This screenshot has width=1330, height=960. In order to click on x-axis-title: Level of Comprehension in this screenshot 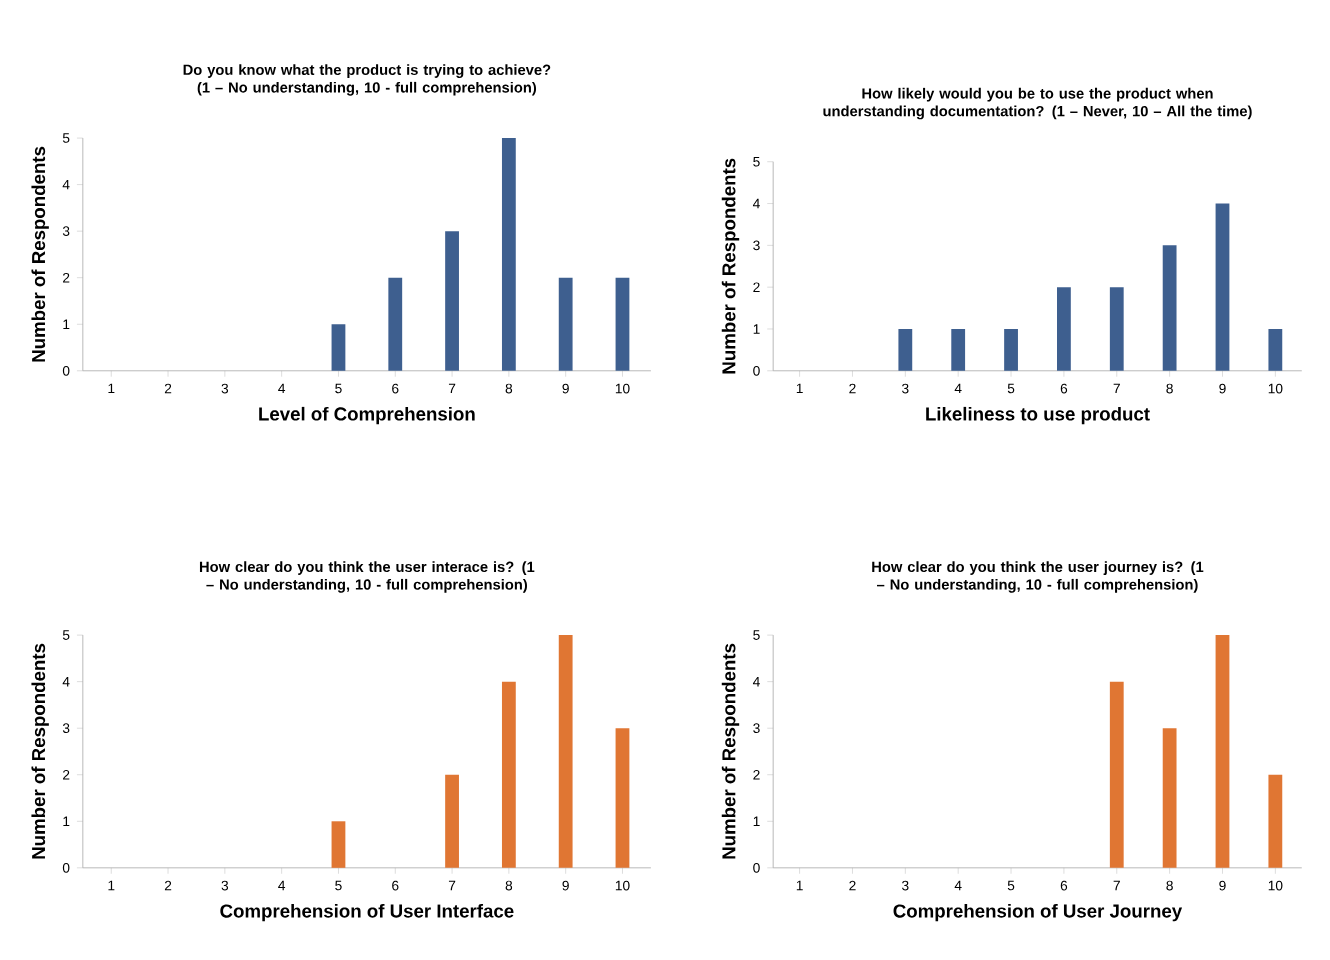, I will do `click(367, 415)`.